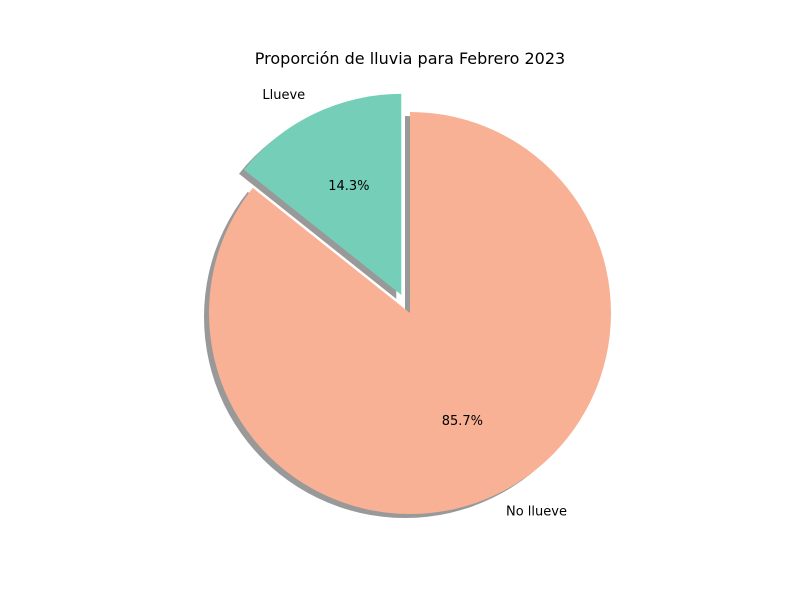 This screenshot has width=800, height=605. Describe the element at coordinates (323, 194) in the screenshot. I see `pie-slice-llueve` at that location.